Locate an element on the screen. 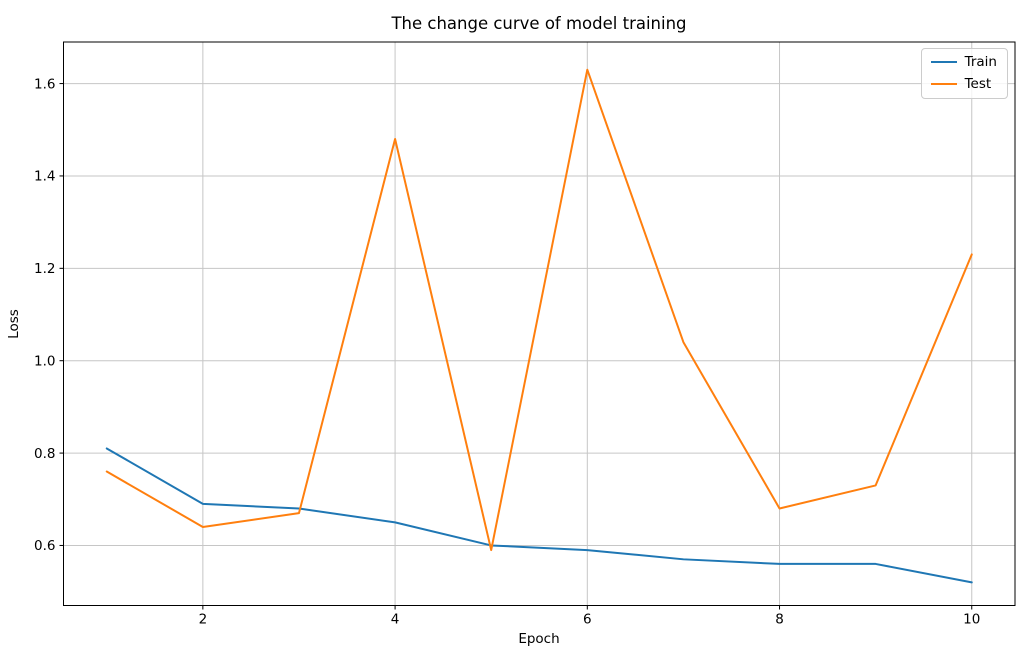  legend-label-train: Train is located at coordinates (980, 62).